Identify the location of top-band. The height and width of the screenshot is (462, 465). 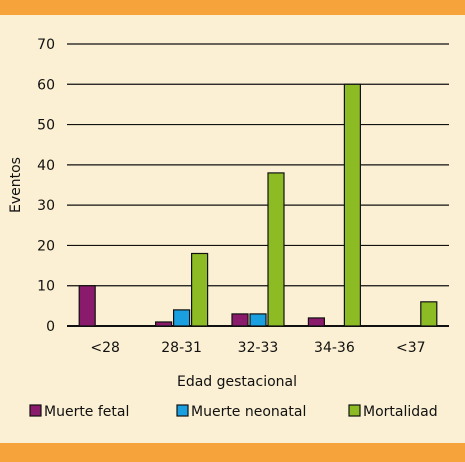
(232, 7).